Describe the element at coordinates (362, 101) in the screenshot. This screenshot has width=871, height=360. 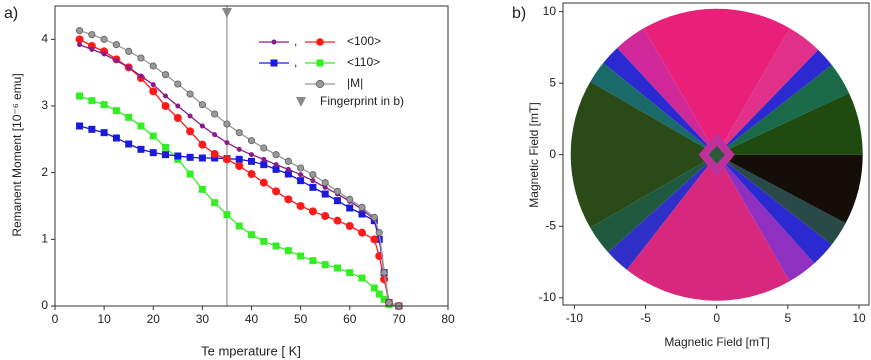
I see `legend-label: Fingerprint in b)` at that location.